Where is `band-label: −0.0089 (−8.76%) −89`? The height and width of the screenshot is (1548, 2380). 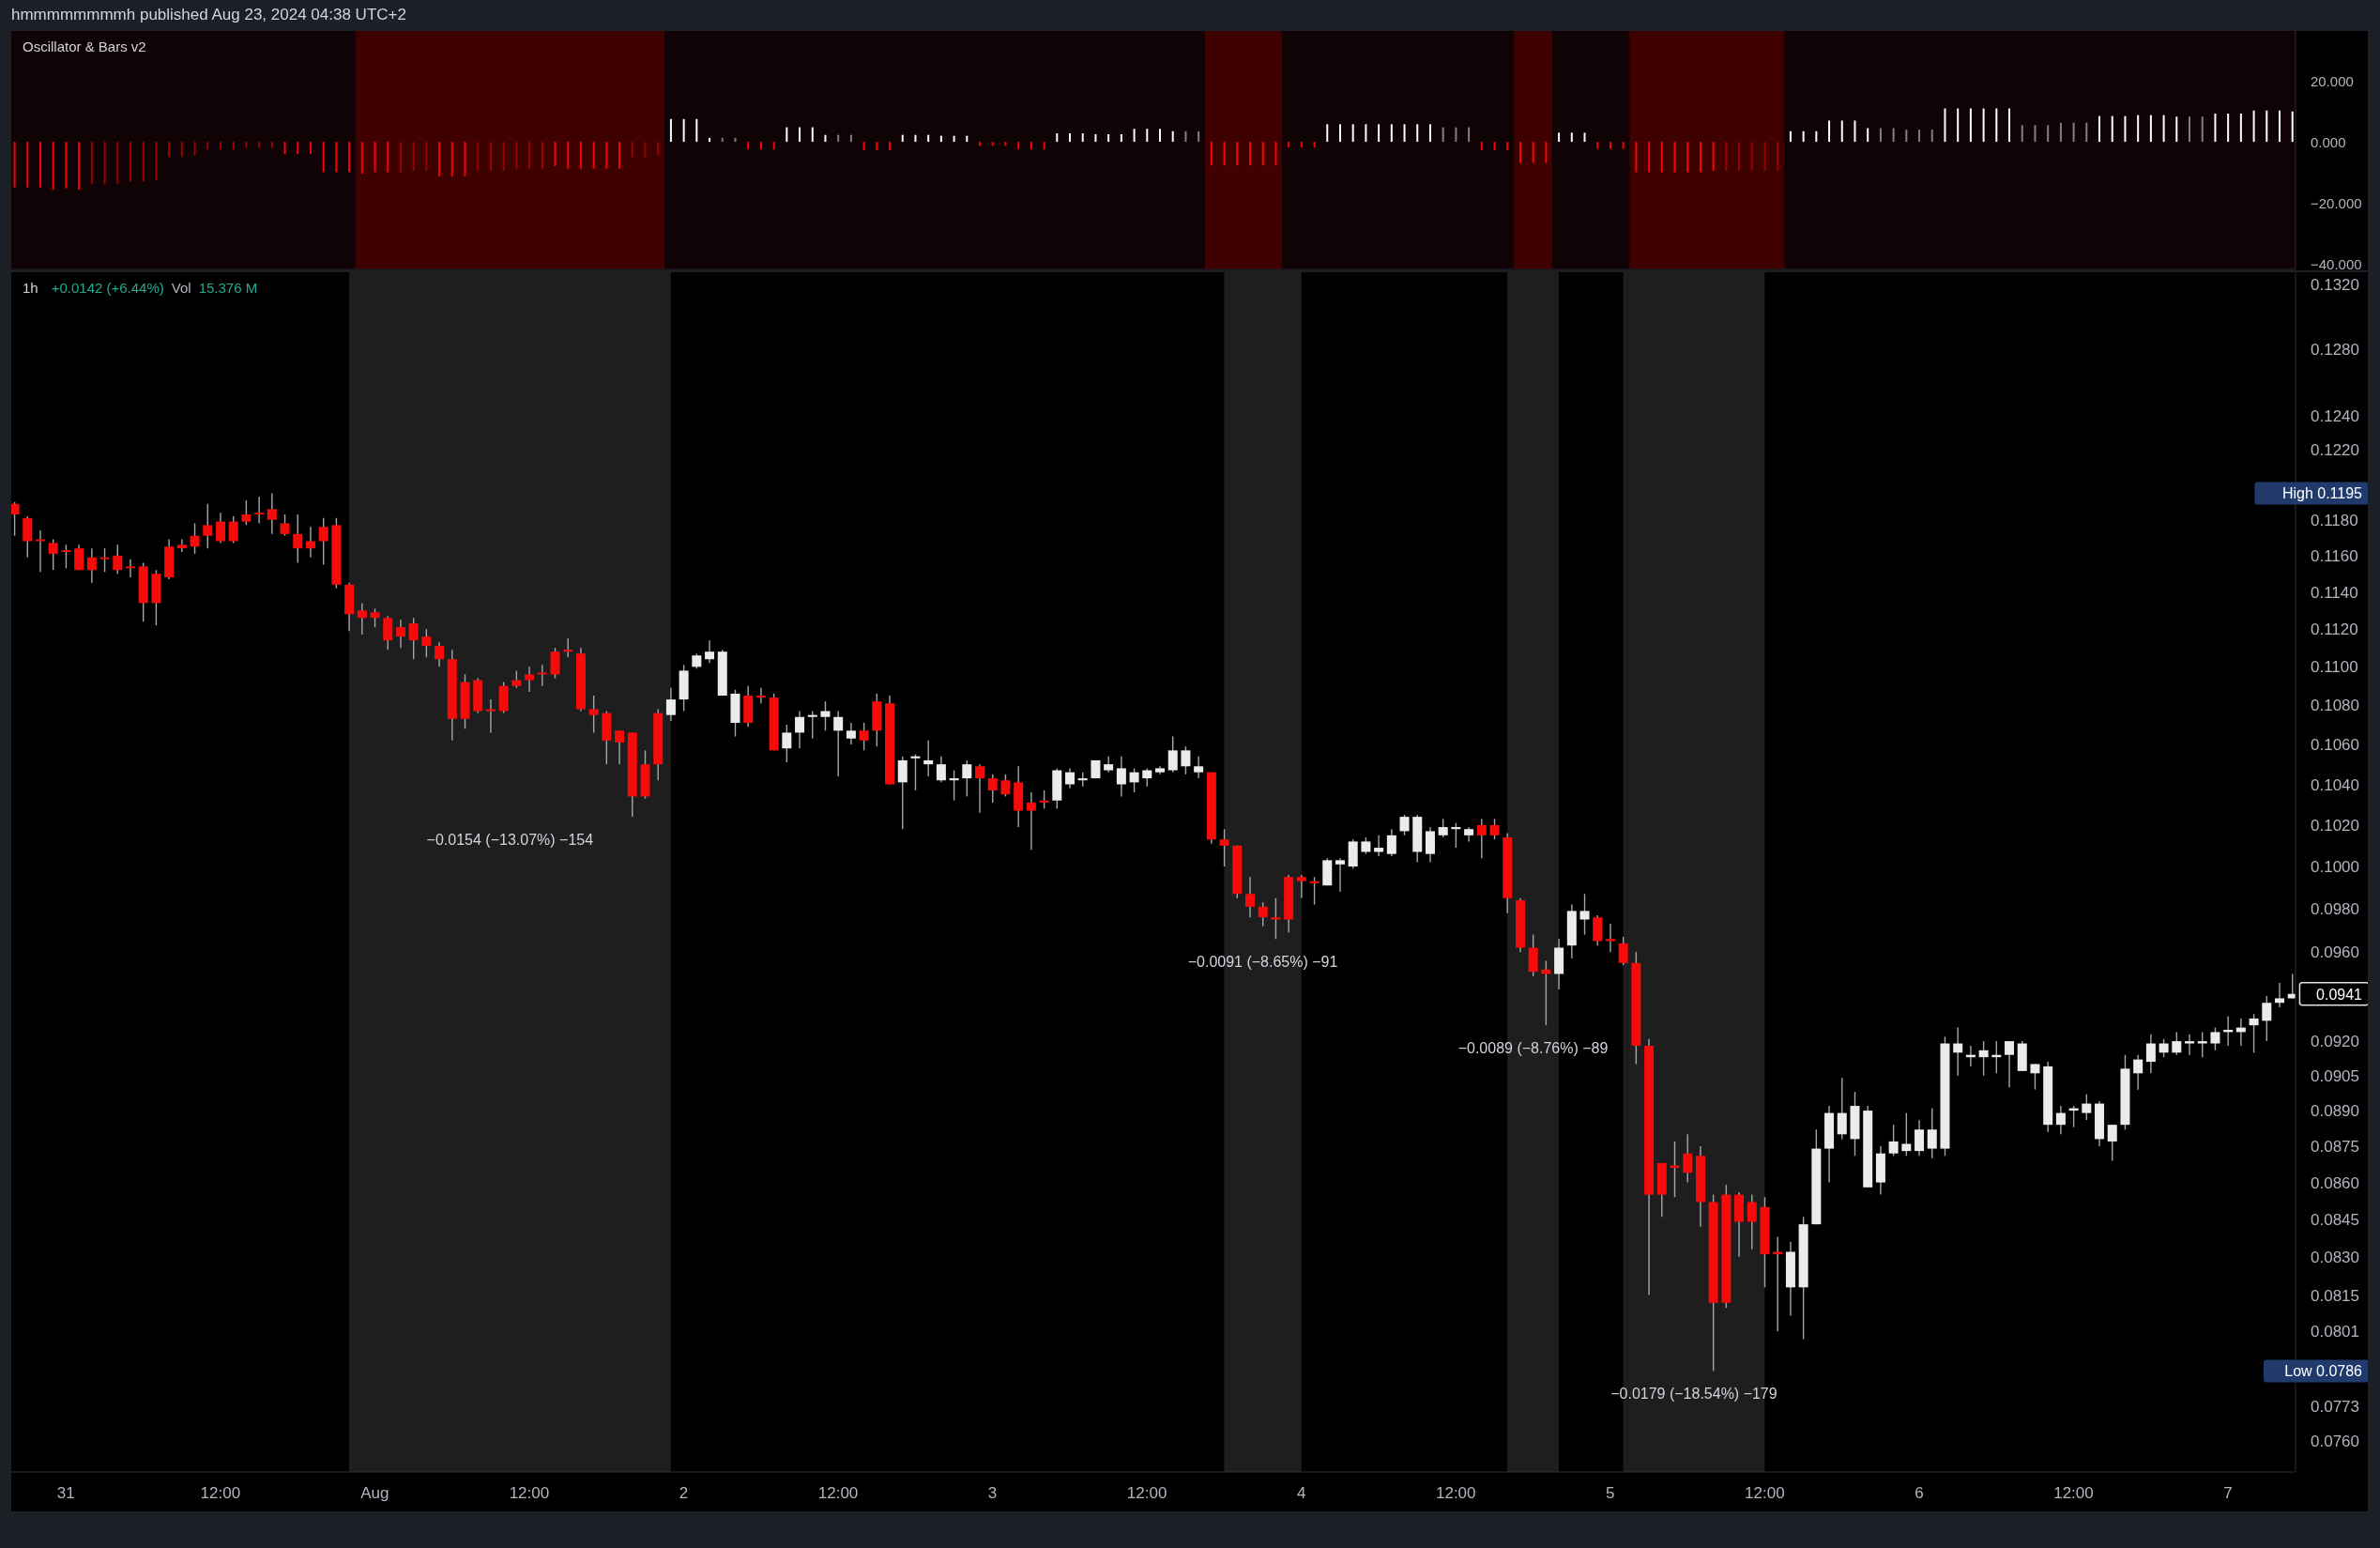
band-label: −0.0089 (−8.76%) −89 is located at coordinates (1533, 1048).